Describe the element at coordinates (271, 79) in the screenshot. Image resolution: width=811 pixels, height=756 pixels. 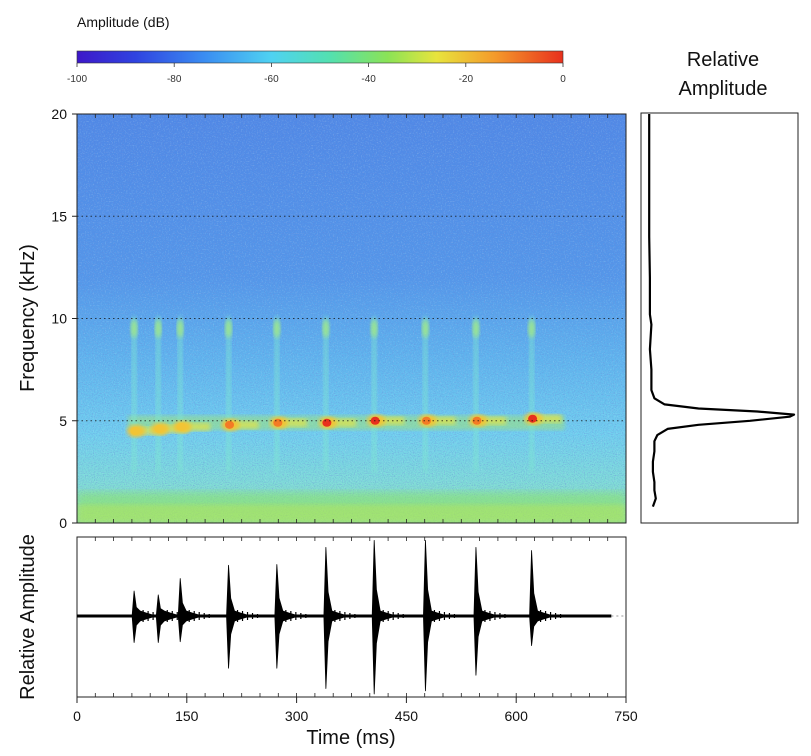
I see `colorbar-tick-label: -60` at that location.